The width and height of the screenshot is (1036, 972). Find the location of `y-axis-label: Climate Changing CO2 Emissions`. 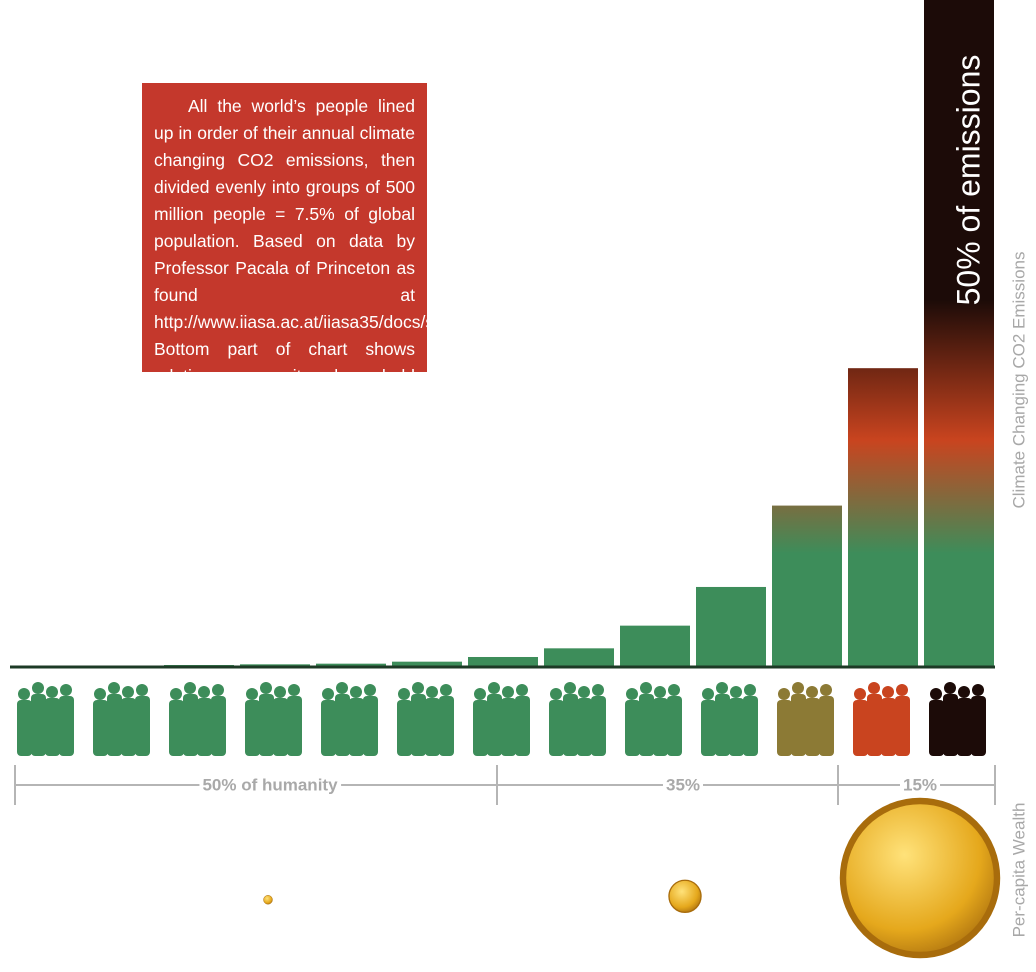

y-axis-label: Climate Changing CO2 Emissions is located at coordinates (1018, 380).